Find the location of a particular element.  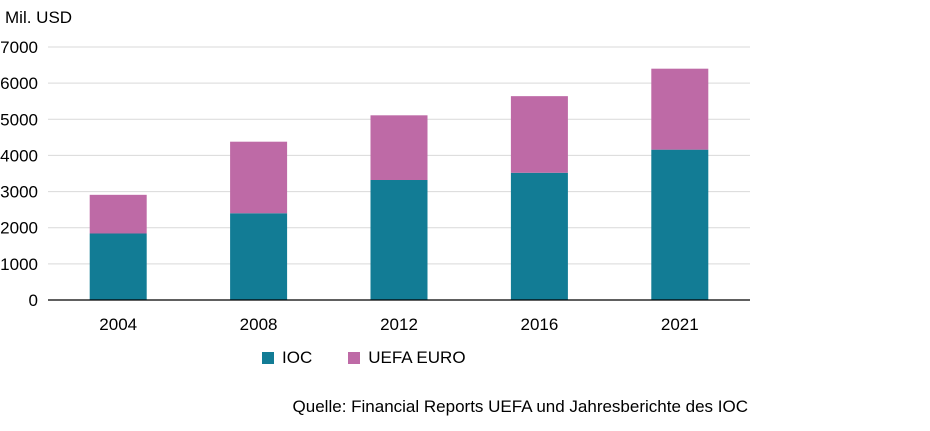

legend-item-uefa-euro: UEFA EURO is located at coordinates (407, 358).